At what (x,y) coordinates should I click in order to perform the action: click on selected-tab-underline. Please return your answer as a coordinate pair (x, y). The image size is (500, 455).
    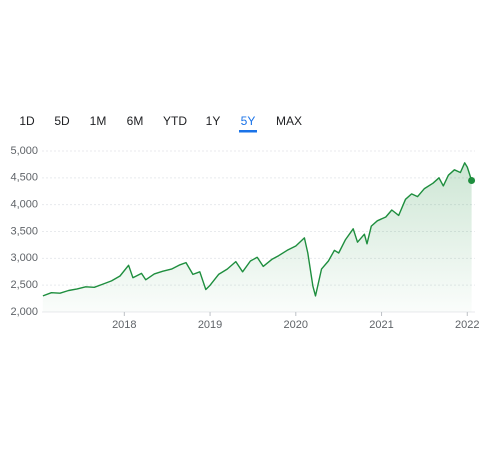
    Looking at the image, I should click on (248, 131).